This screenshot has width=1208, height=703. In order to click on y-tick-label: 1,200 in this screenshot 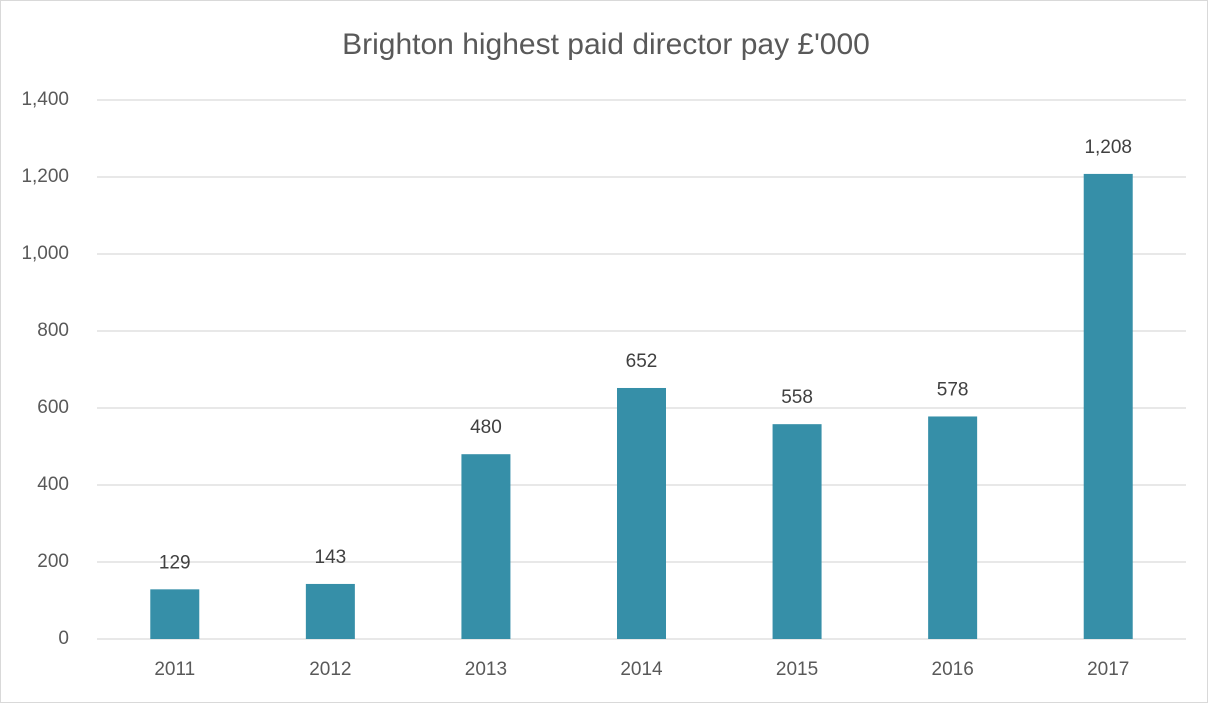, I will do `click(45, 176)`.